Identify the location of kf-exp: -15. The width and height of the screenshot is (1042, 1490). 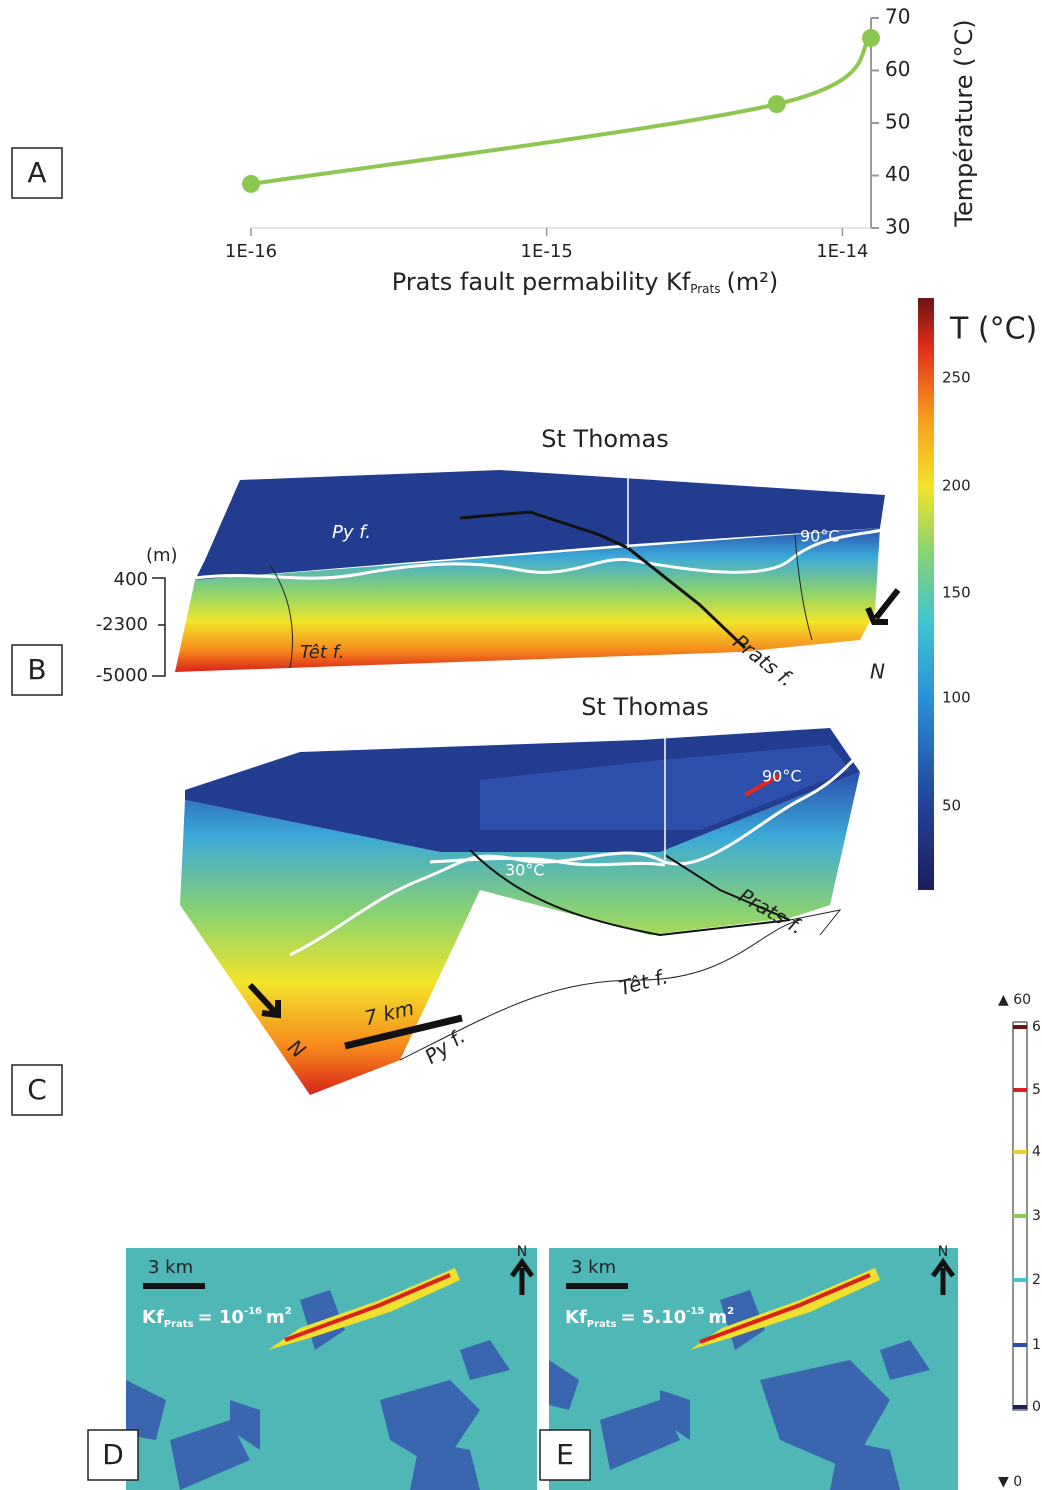
(695, 1311).